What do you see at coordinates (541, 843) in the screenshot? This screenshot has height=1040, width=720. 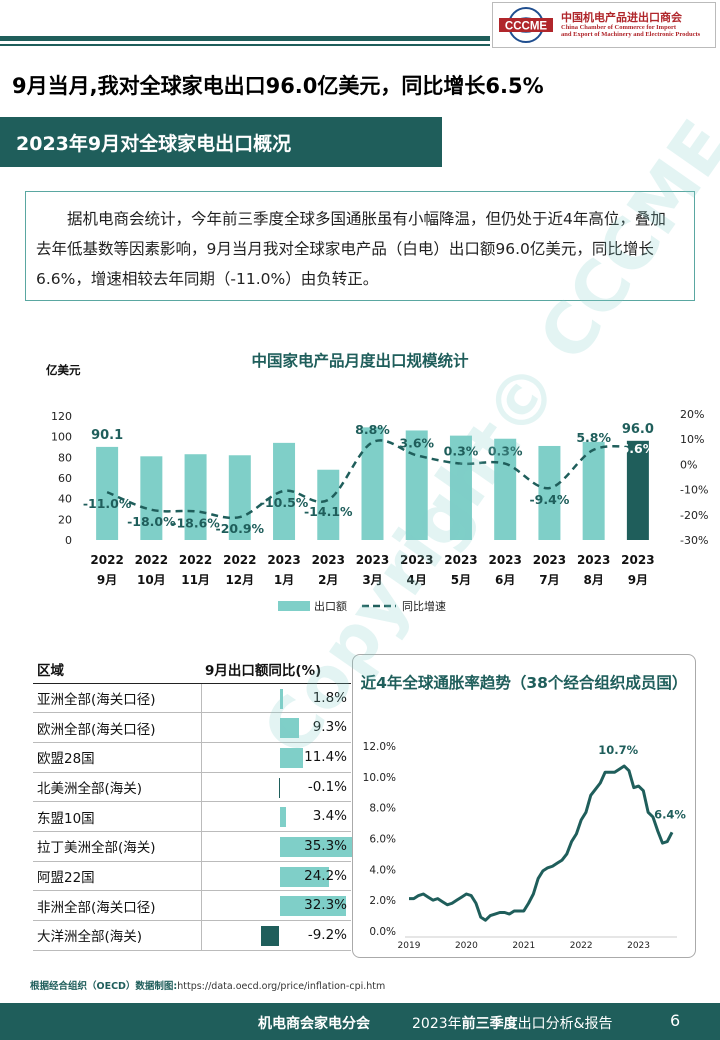 I see `inflation-line` at bounding box center [541, 843].